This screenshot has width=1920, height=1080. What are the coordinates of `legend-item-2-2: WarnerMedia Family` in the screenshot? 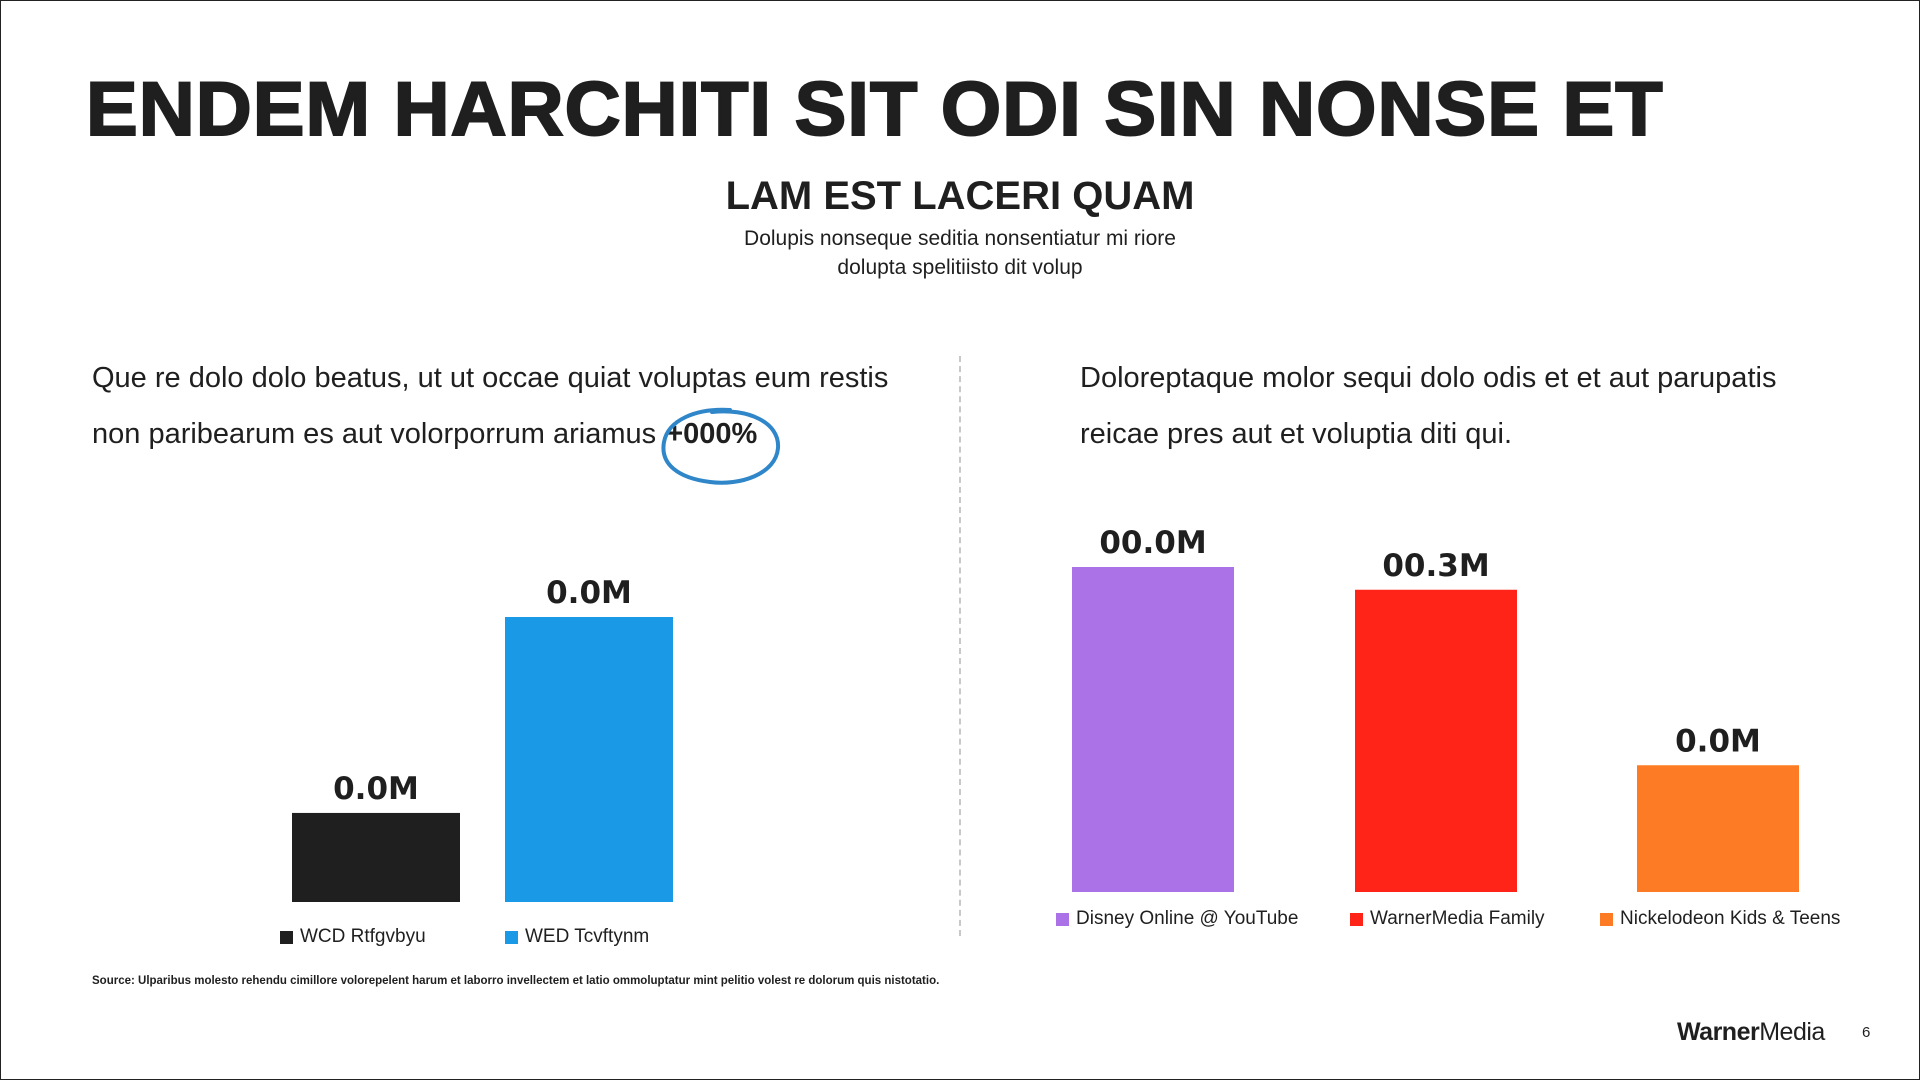 It's located at (1447, 919).